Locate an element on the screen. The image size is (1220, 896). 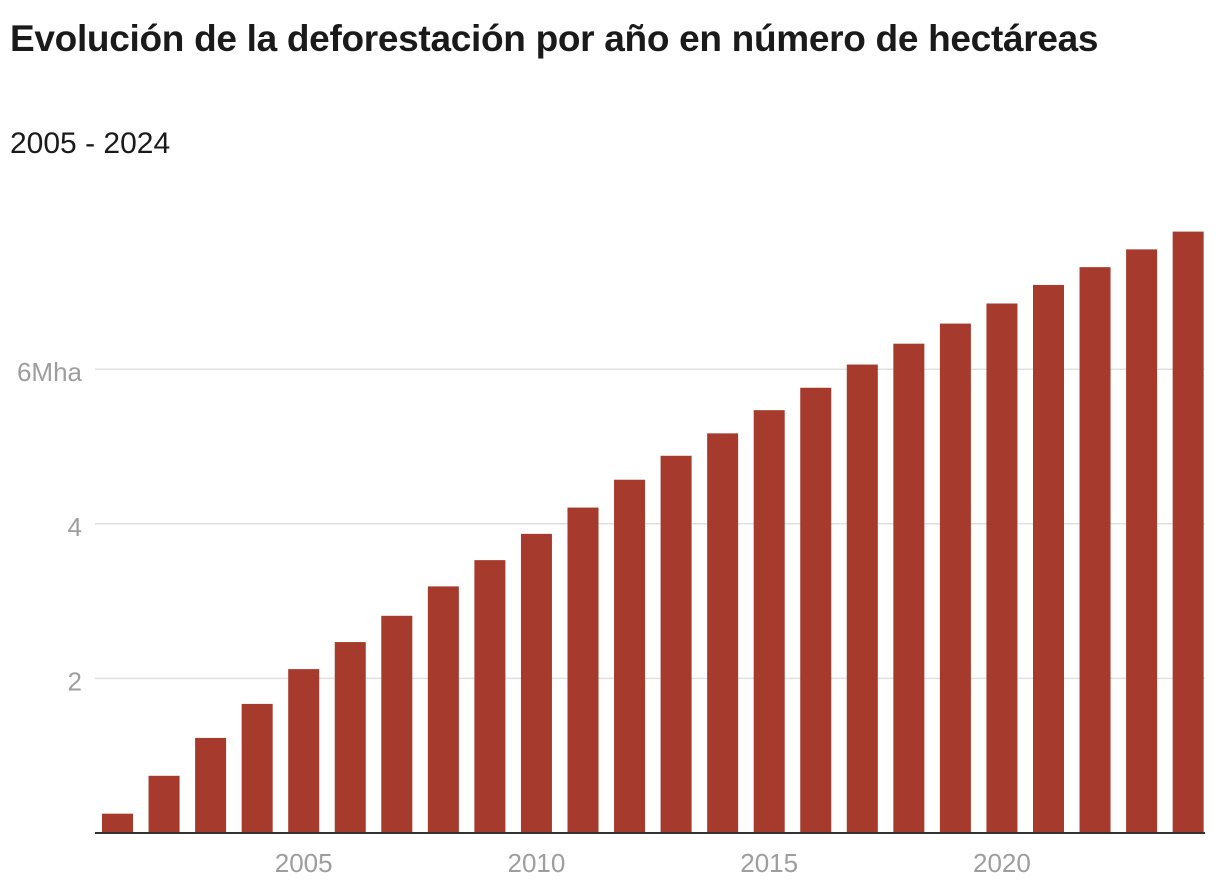
chart-subtitle: 2005 - 2024 is located at coordinates (90, 143).